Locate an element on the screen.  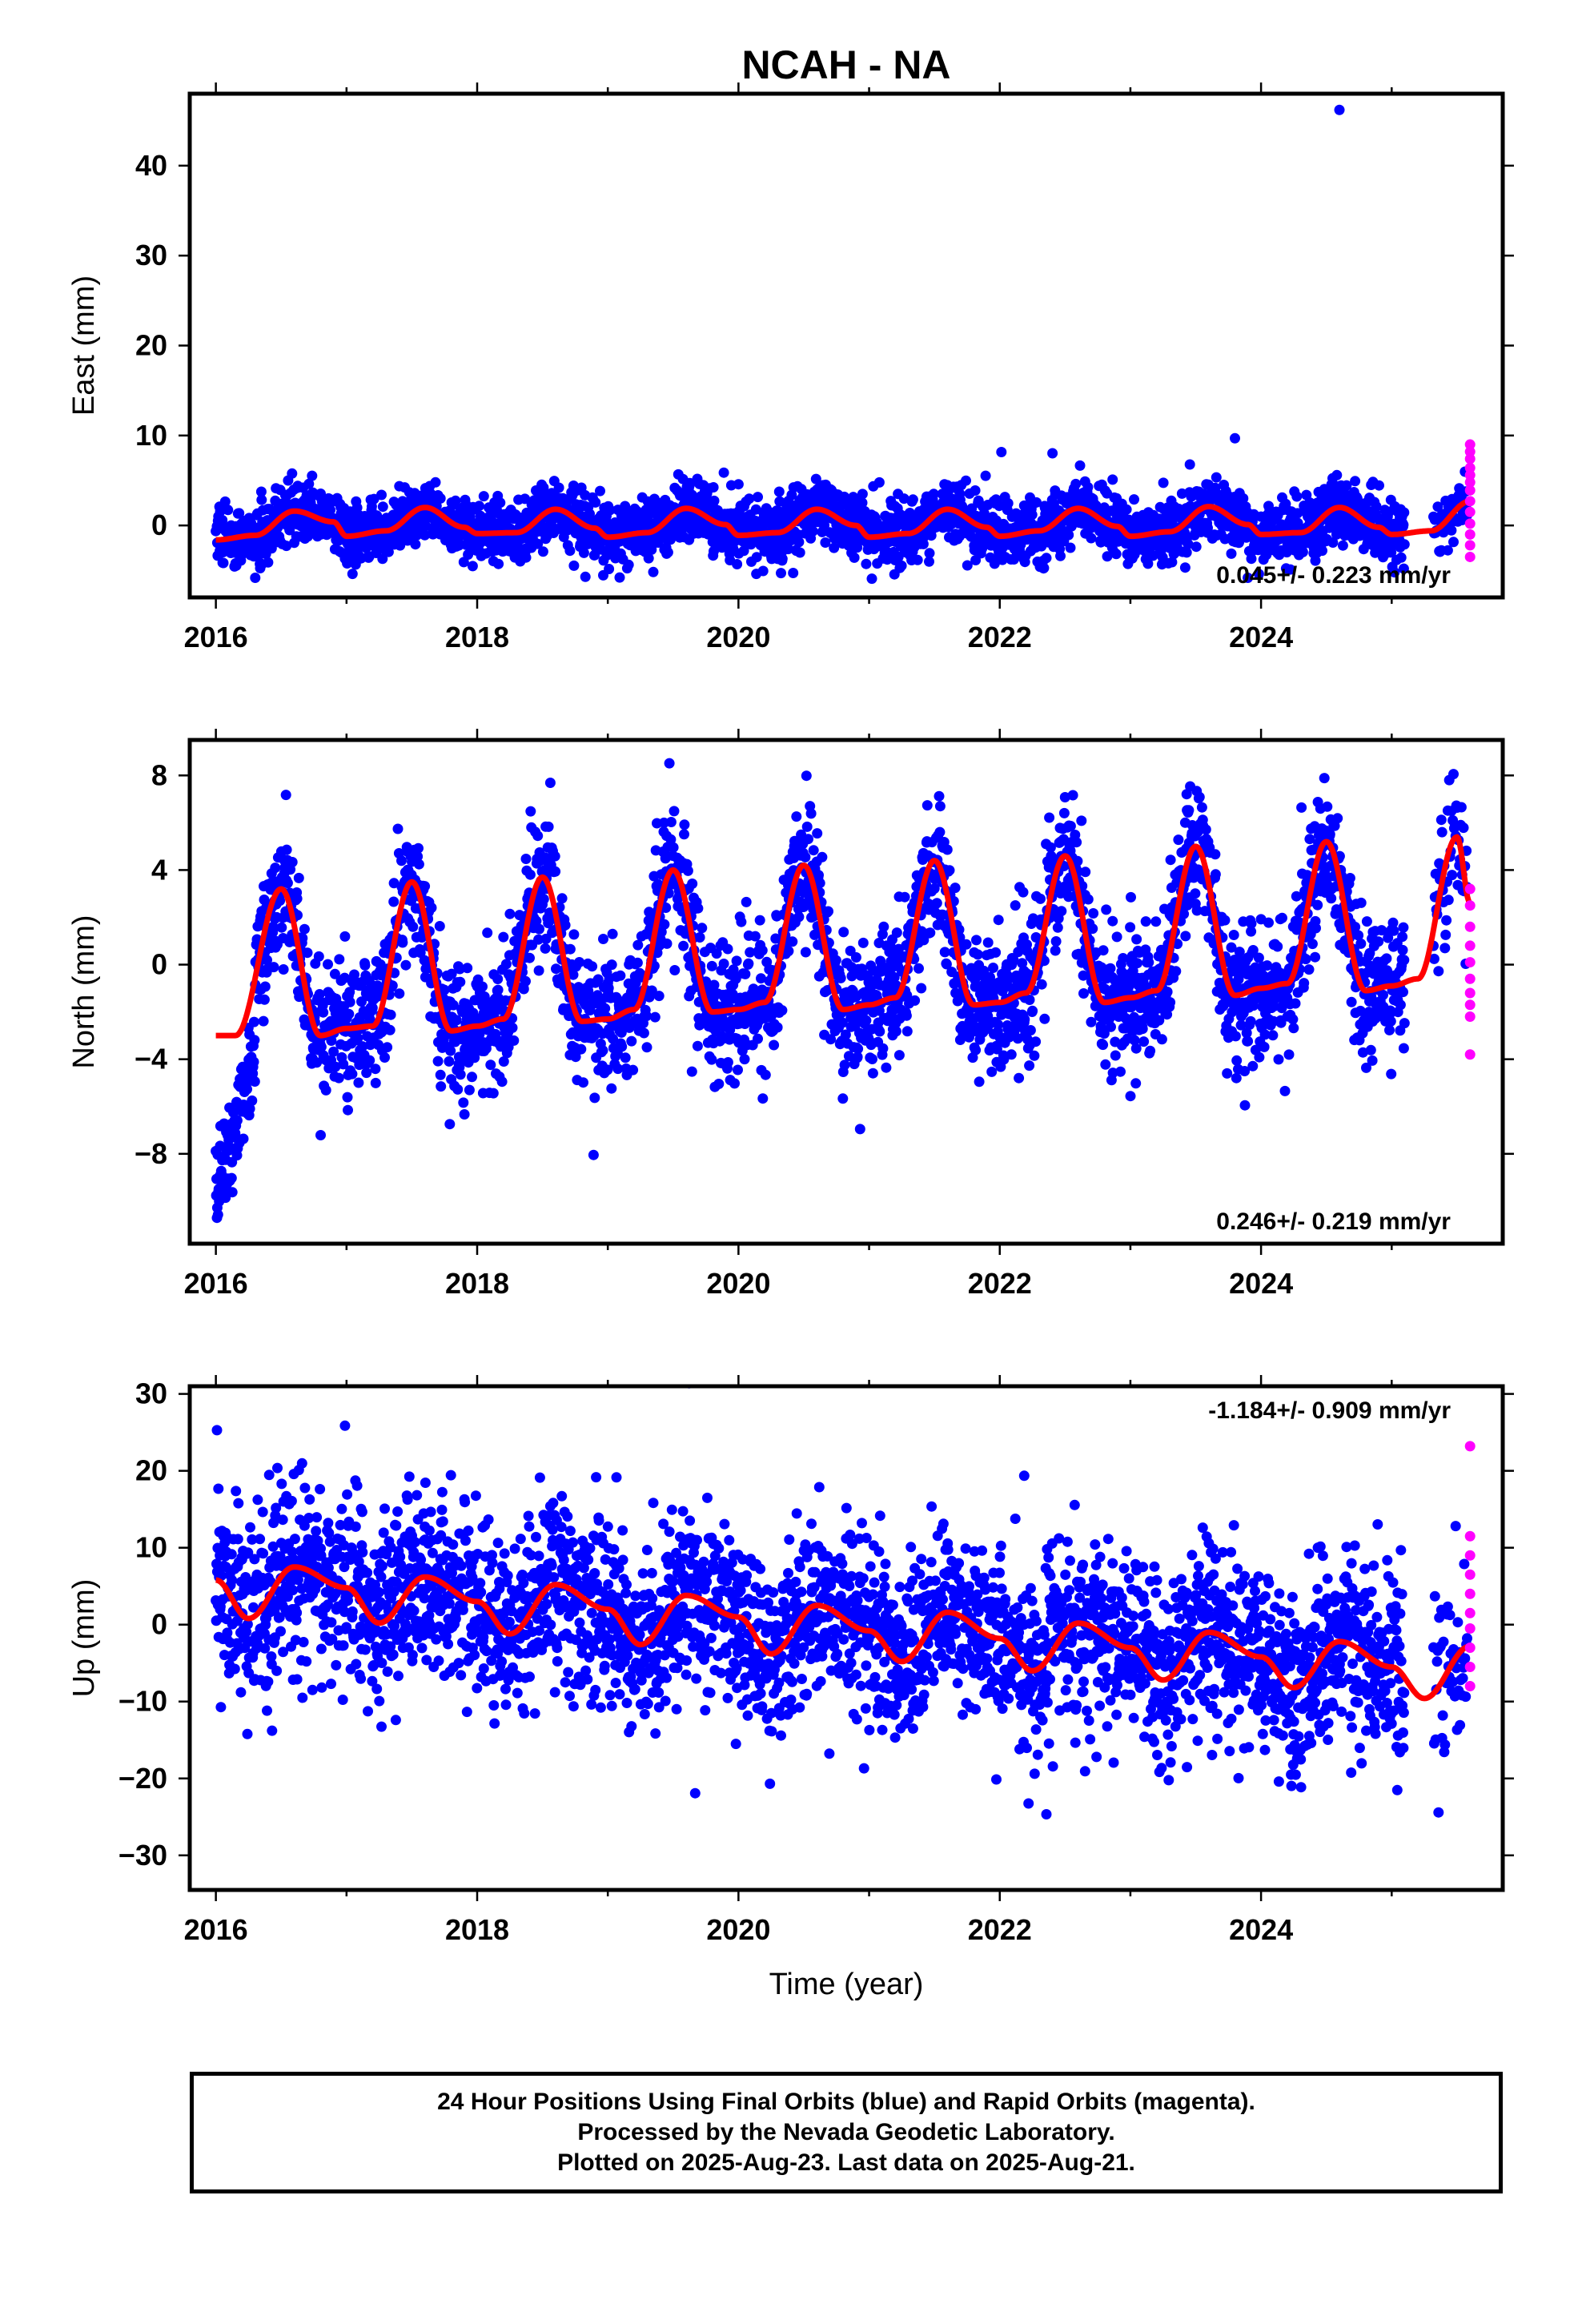
velocity-rate-label: 0.045+/- 0.223 mm/yr is located at coordinates (1333, 575).